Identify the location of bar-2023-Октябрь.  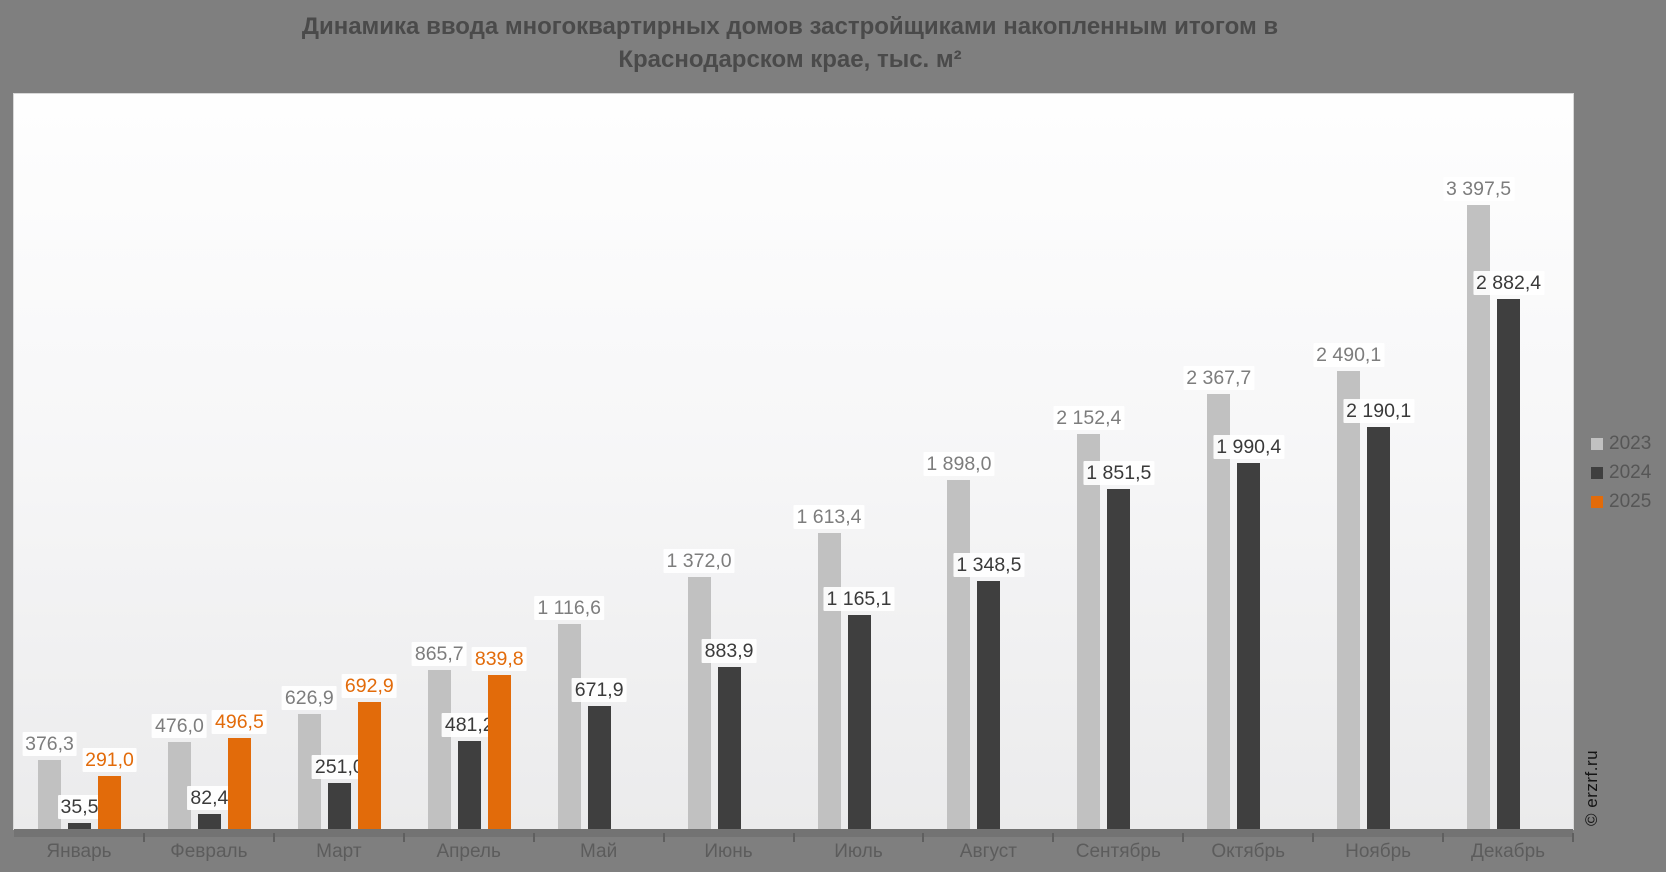
(1219, 611).